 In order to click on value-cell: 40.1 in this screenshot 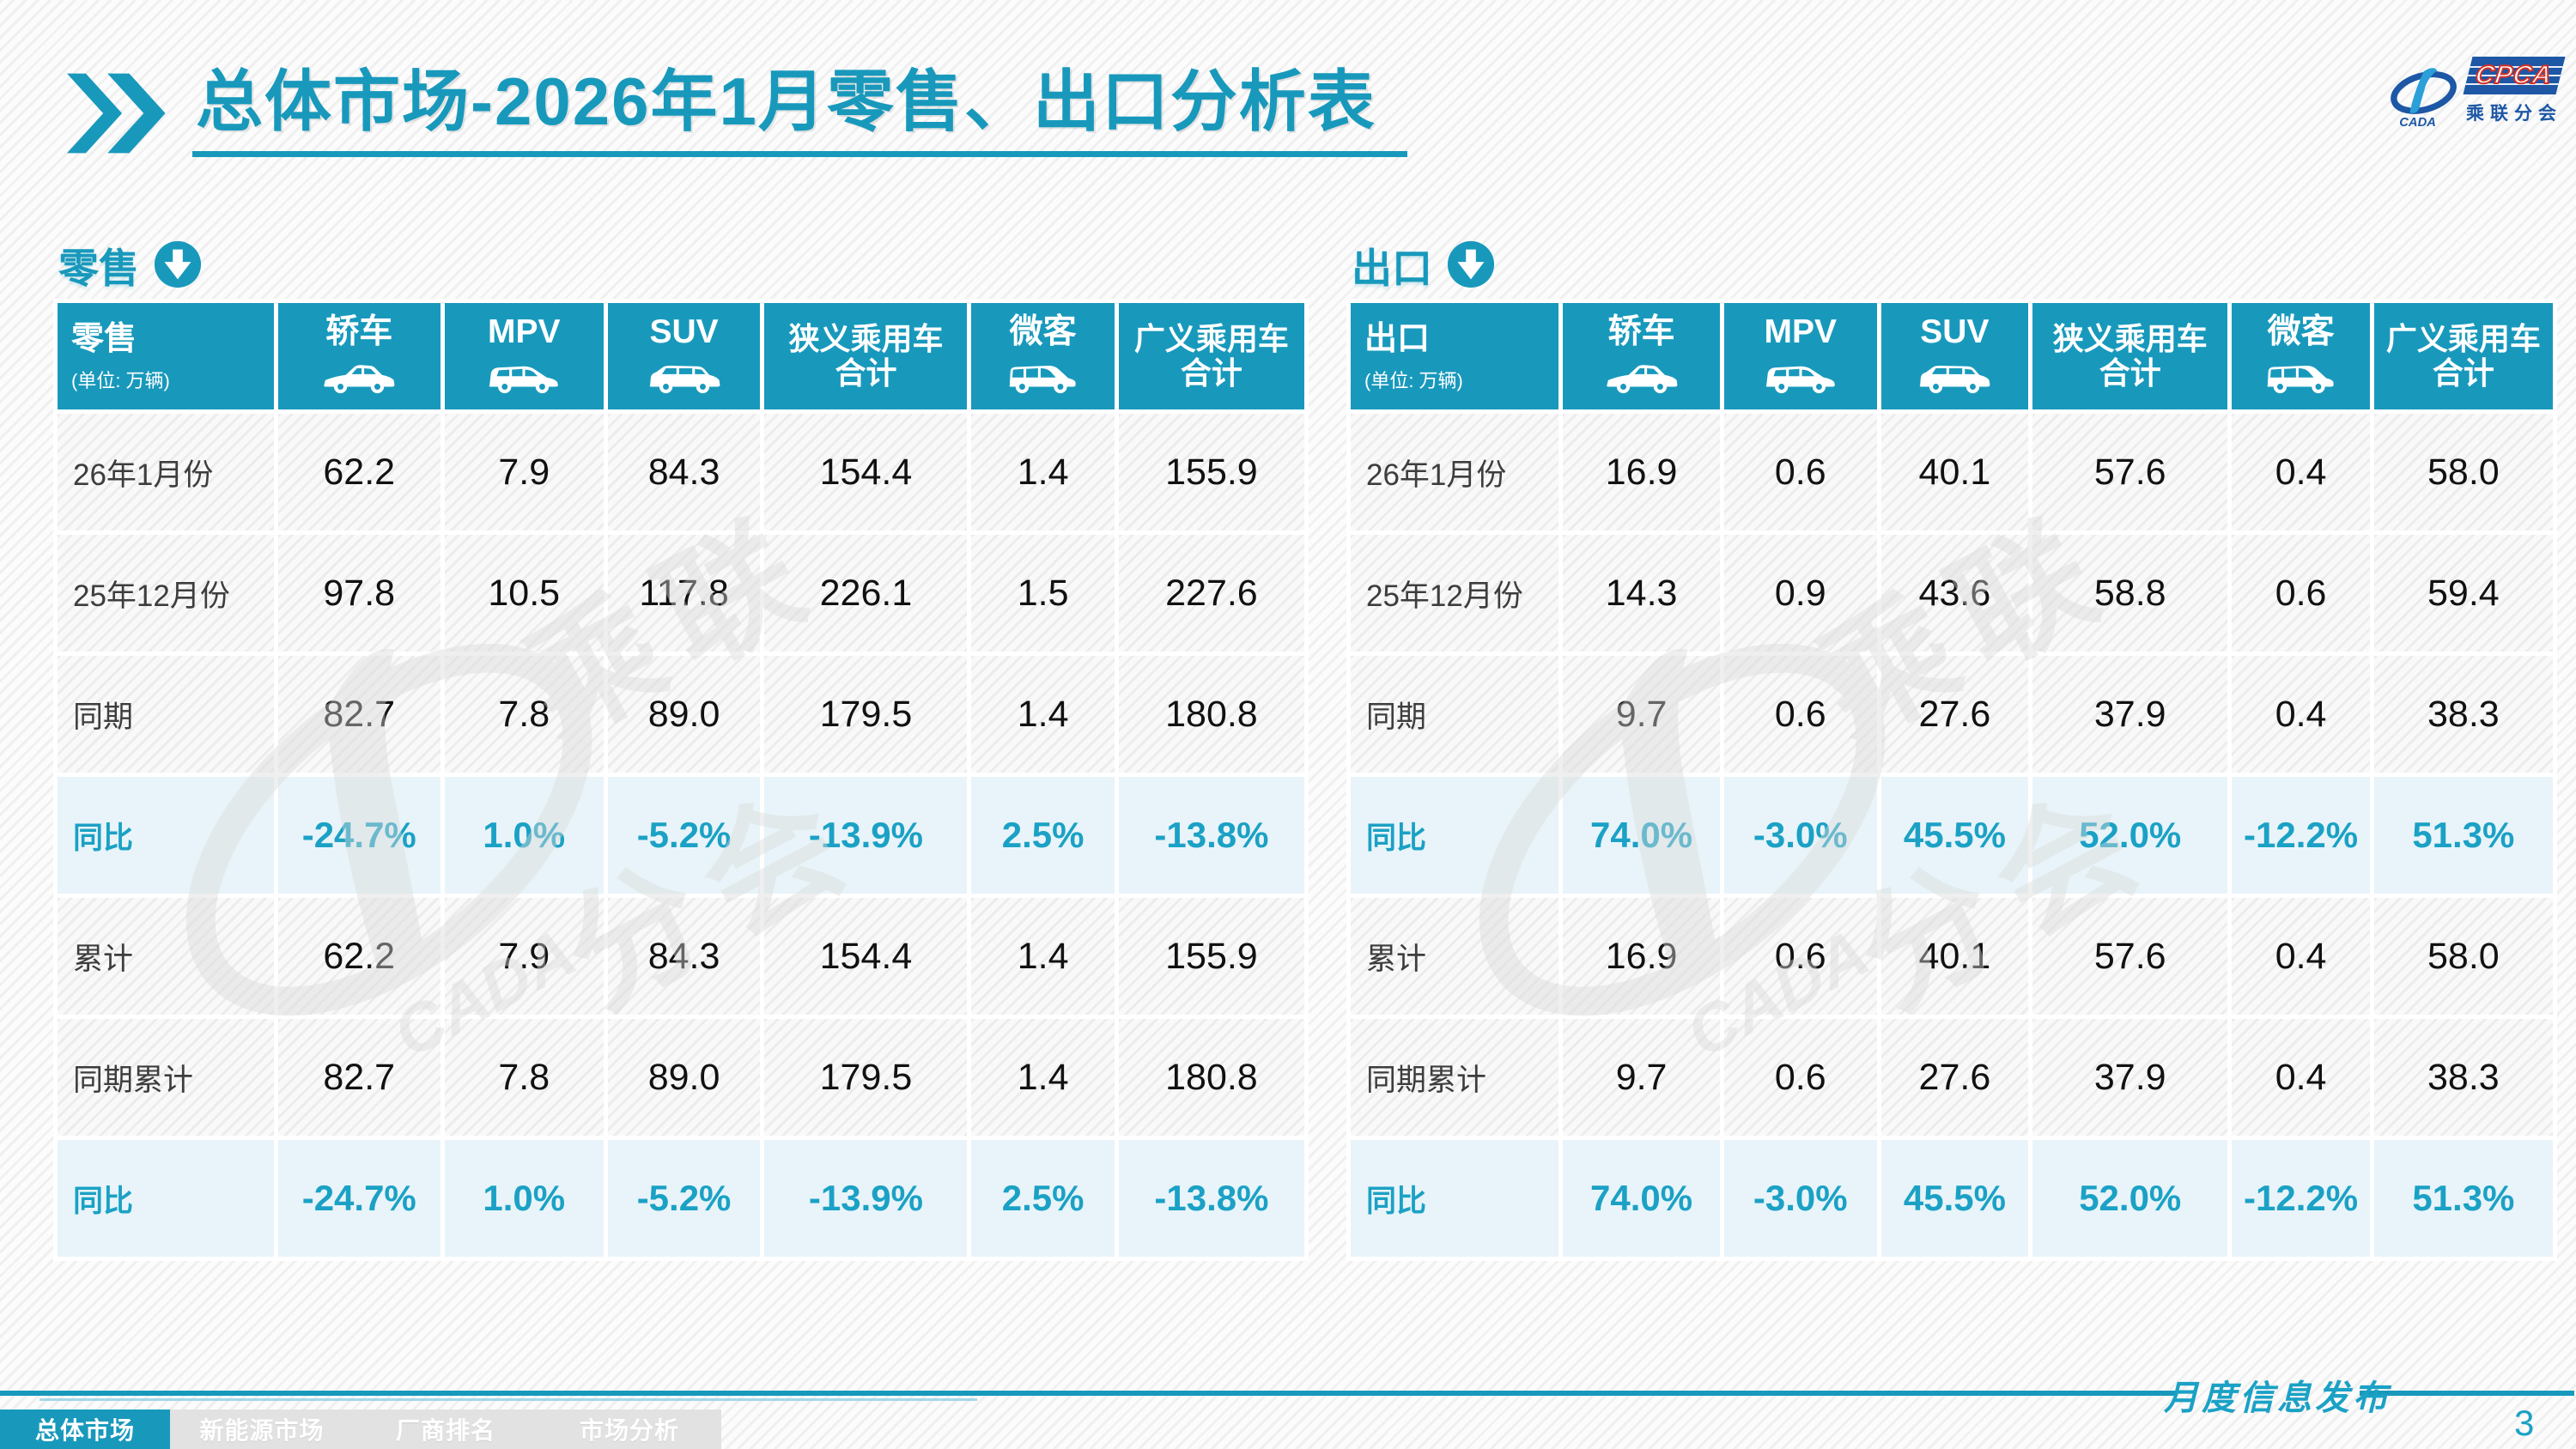, I will do `click(1954, 472)`.